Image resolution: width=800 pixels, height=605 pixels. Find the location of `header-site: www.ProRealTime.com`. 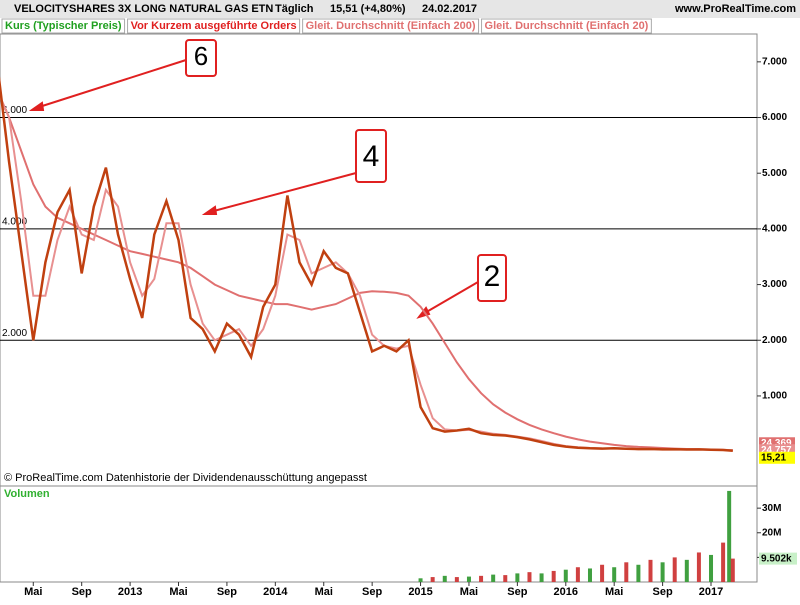

header-site: www.ProRealTime.com is located at coordinates (735, 9).